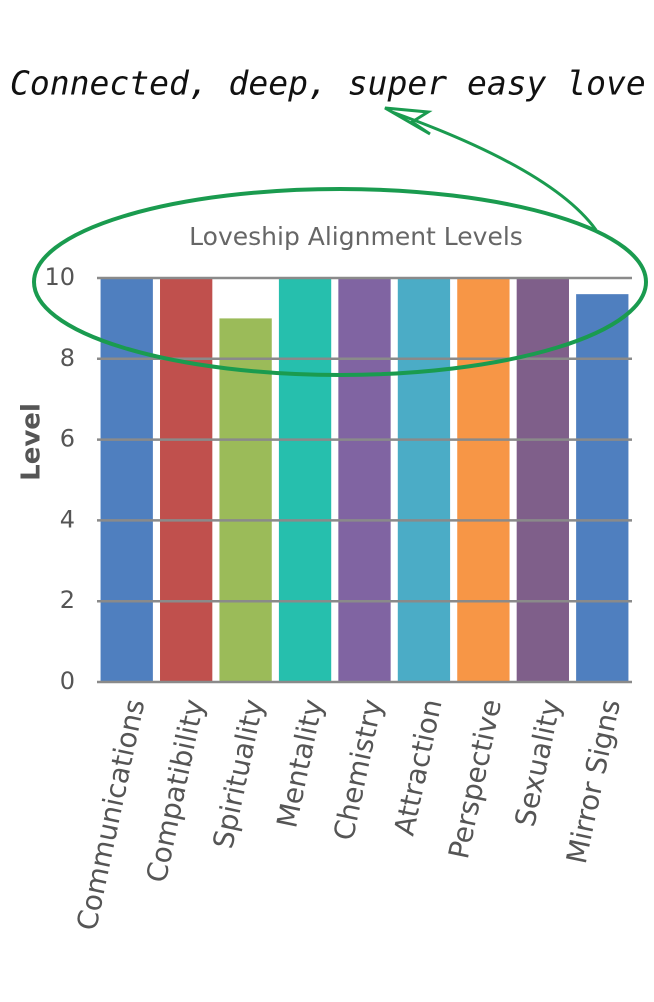 The width and height of the screenshot is (654, 1002). I want to click on y-tick-label: 4, so click(67, 519).